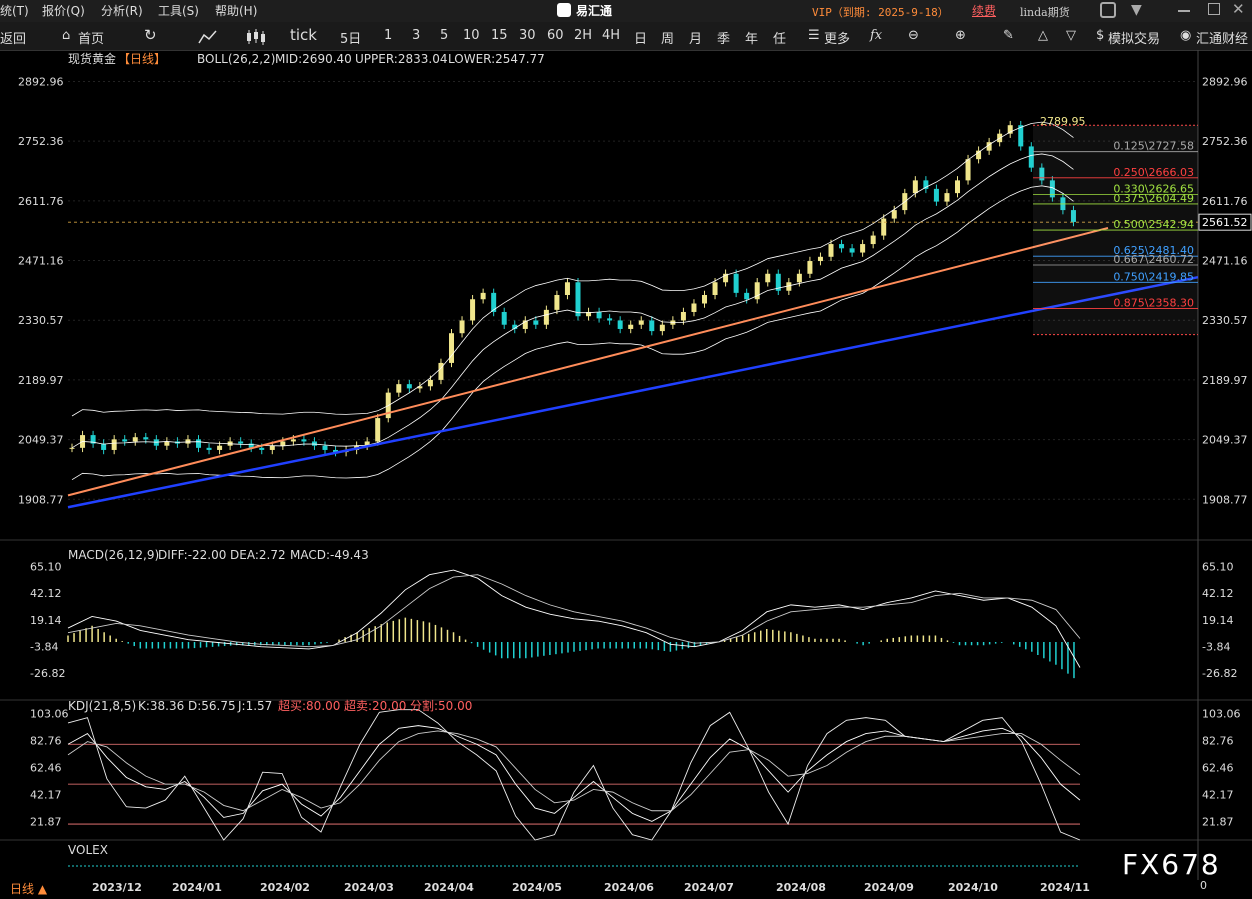 Image resolution: width=1252 pixels, height=899 pixels. What do you see at coordinates (555, 35) in the screenshot?
I see `period-60min: 60` at bounding box center [555, 35].